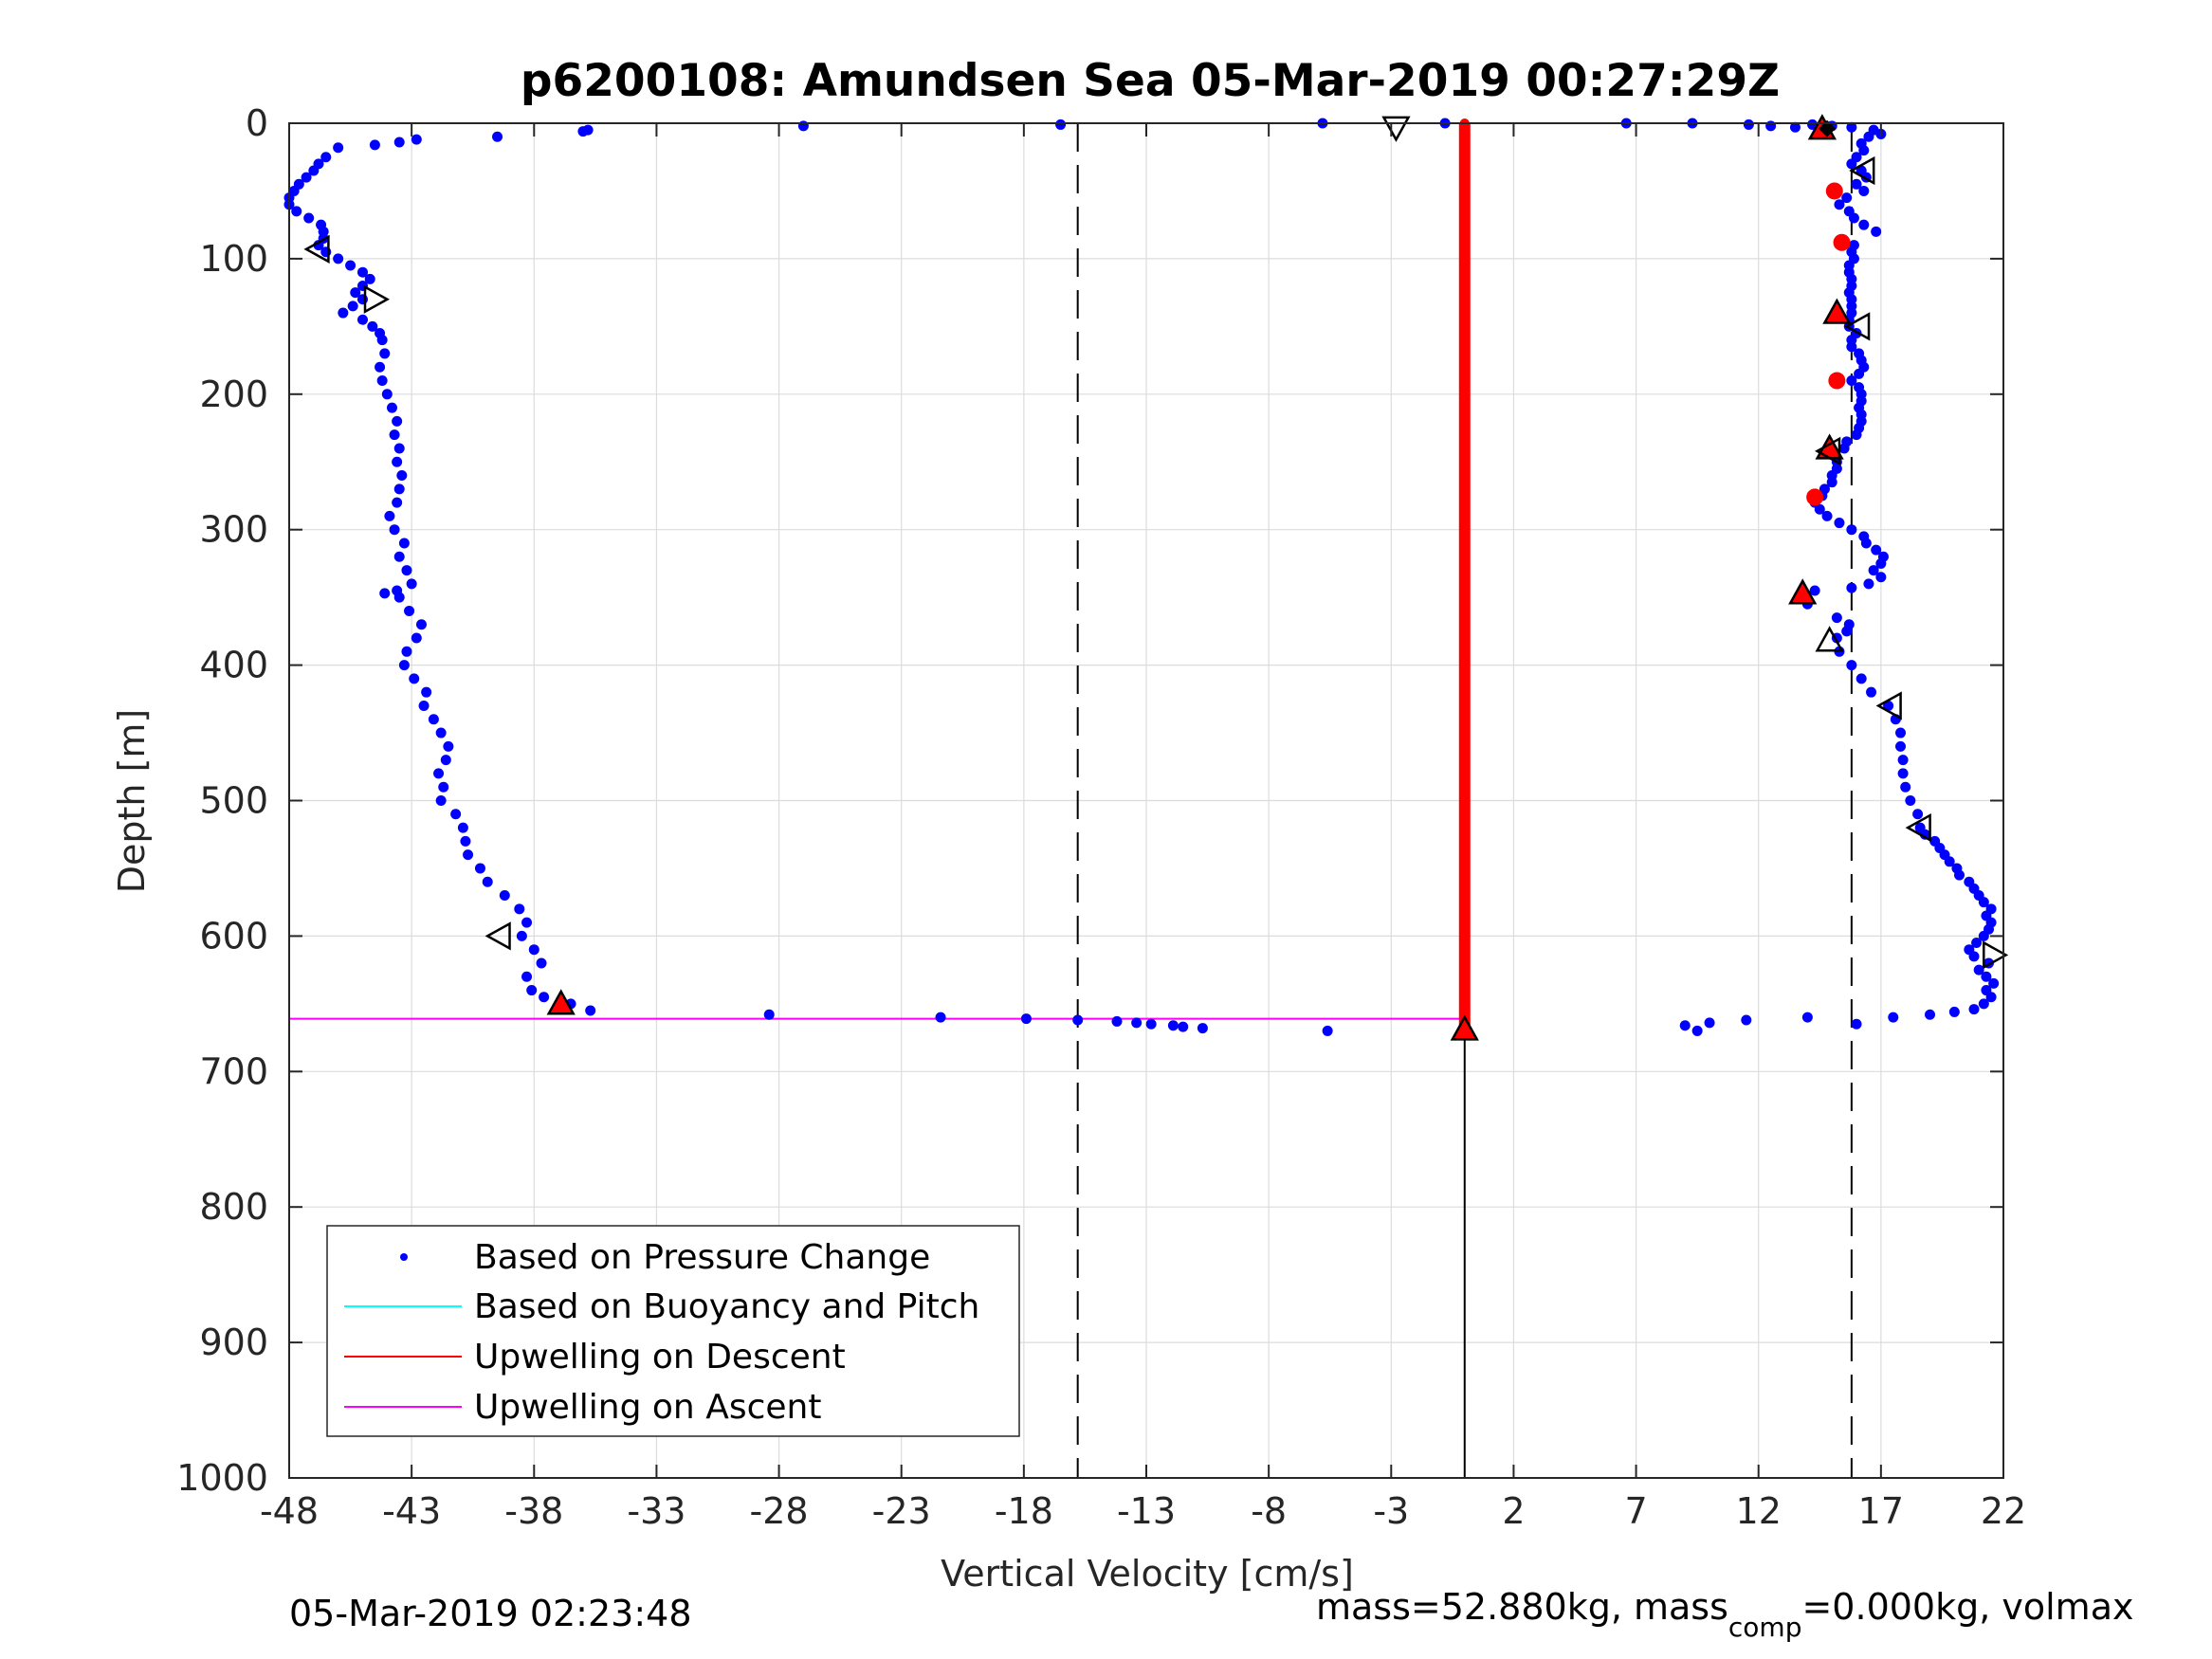 This screenshot has height=1659, width=2212. I want to click on legend-box, so click(673, 1331).